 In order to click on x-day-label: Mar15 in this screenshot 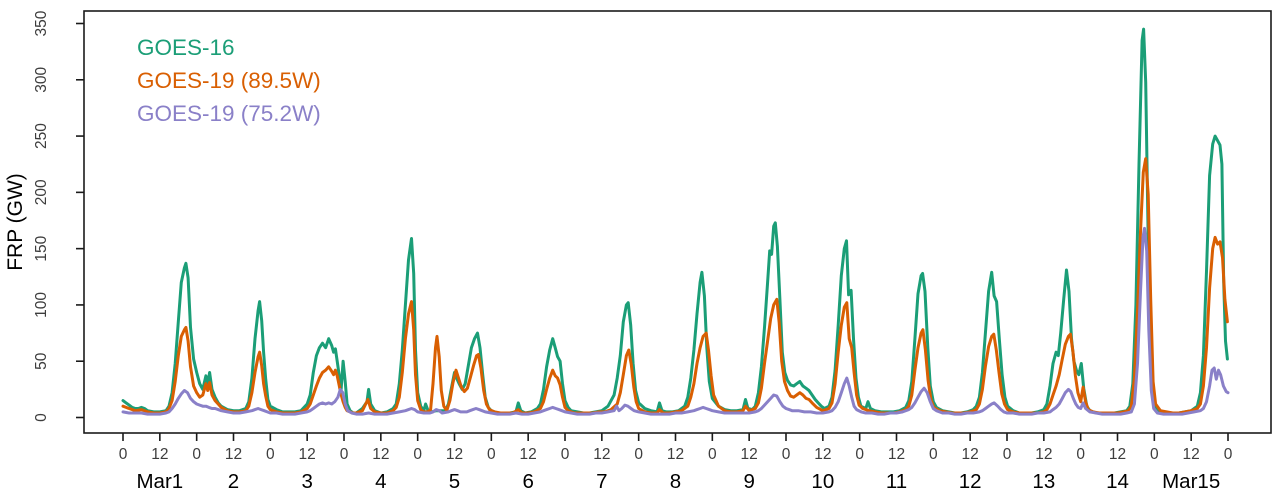, I will do `click(1191, 481)`.